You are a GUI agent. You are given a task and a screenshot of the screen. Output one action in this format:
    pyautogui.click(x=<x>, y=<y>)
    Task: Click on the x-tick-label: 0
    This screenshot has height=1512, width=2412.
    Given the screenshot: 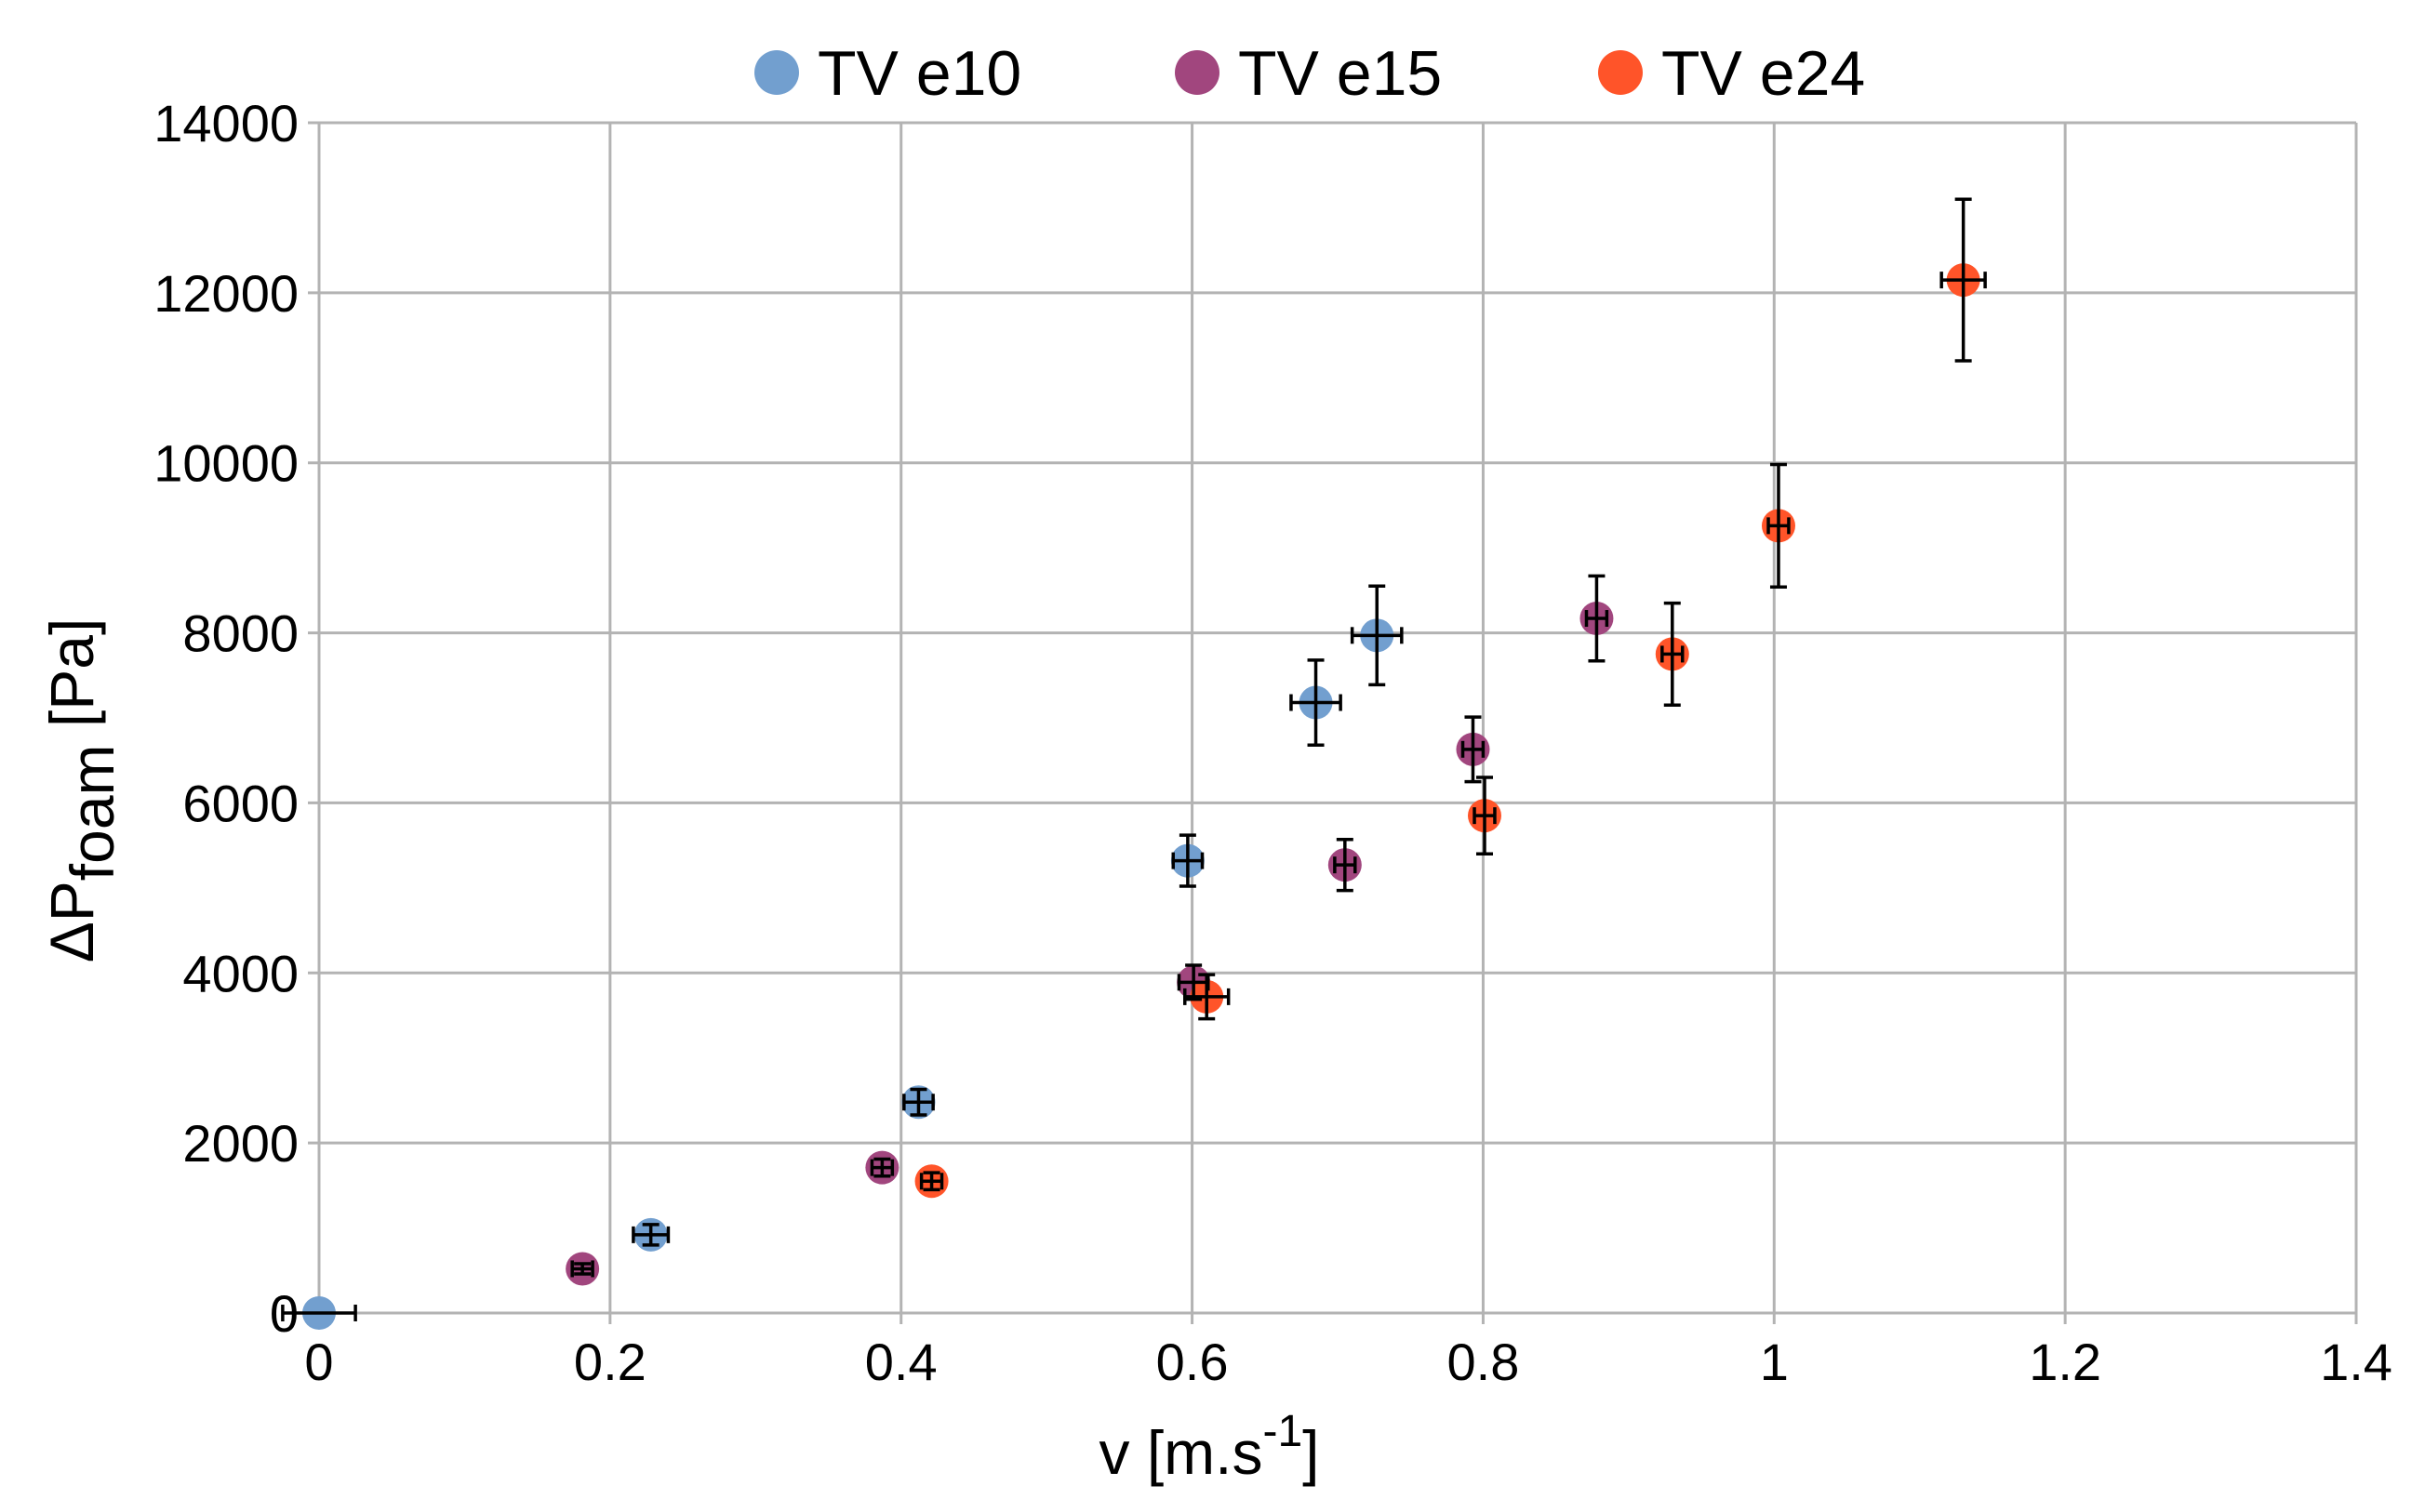 What is the action you would take?
    pyautogui.click(x=319, y=1362)
    